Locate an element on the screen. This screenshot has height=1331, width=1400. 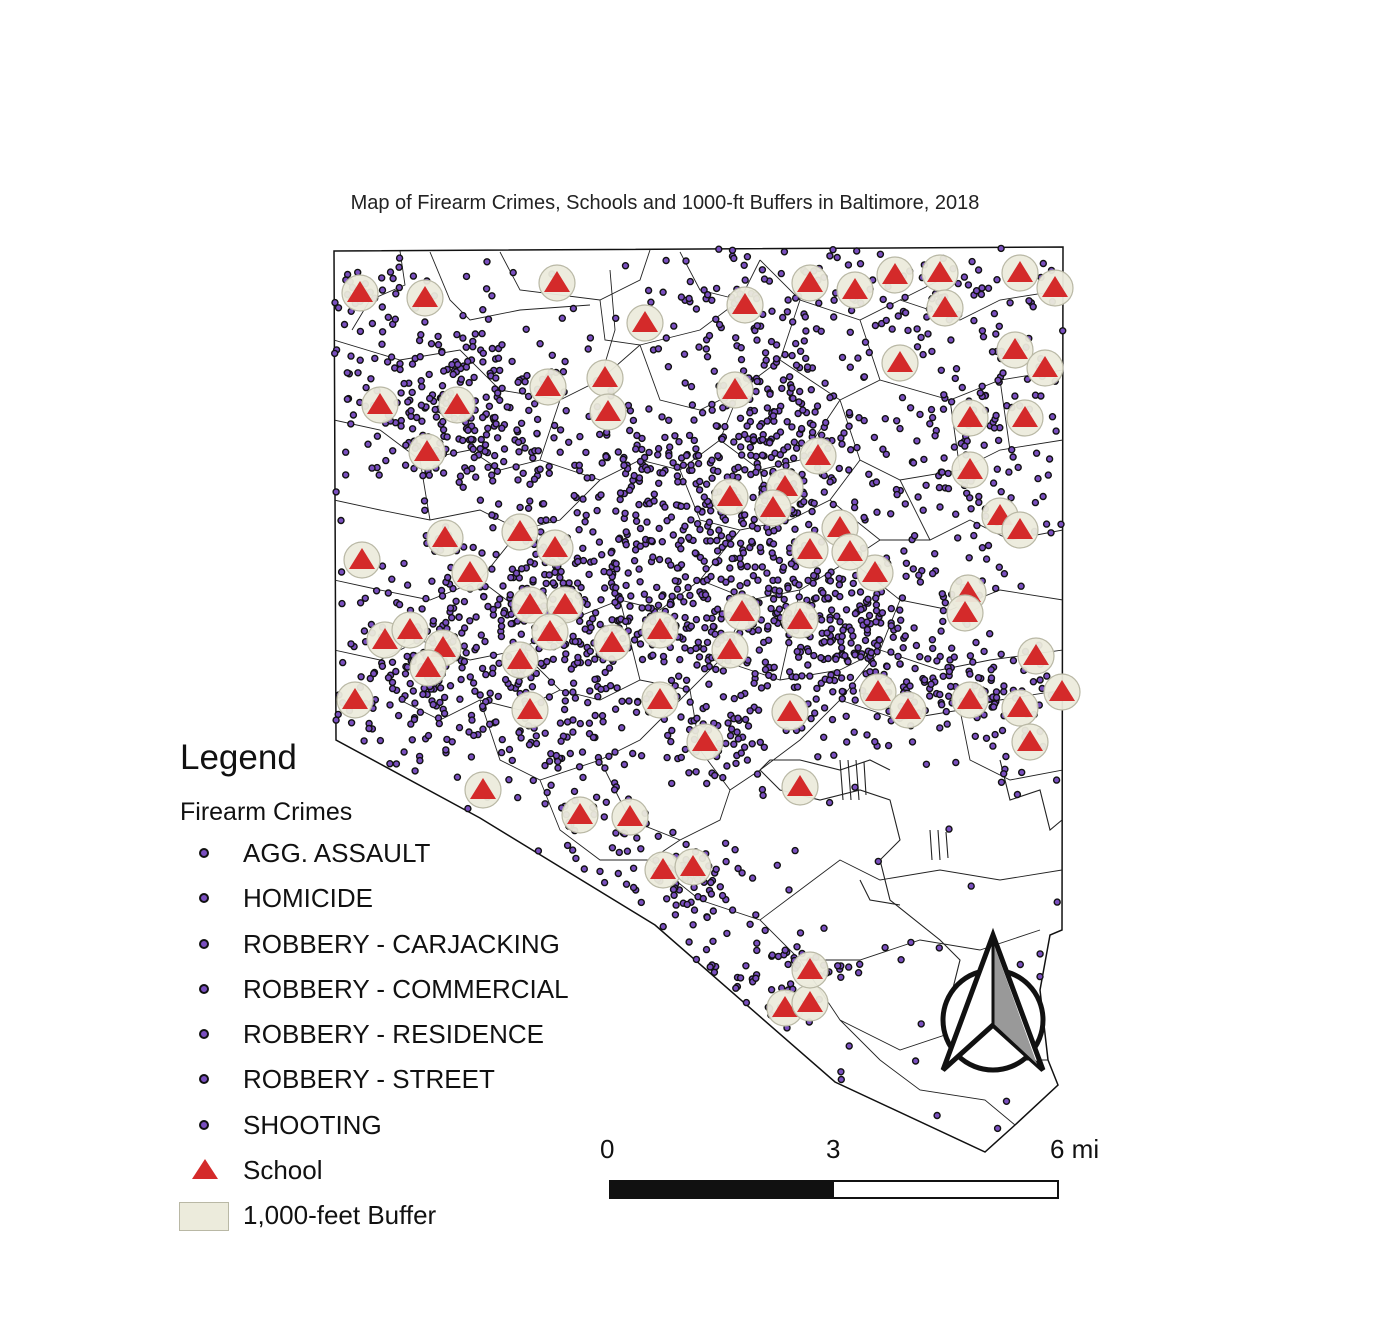
legend-item-label: ROBBERY - STREET is located at coordinates (369, 1079).